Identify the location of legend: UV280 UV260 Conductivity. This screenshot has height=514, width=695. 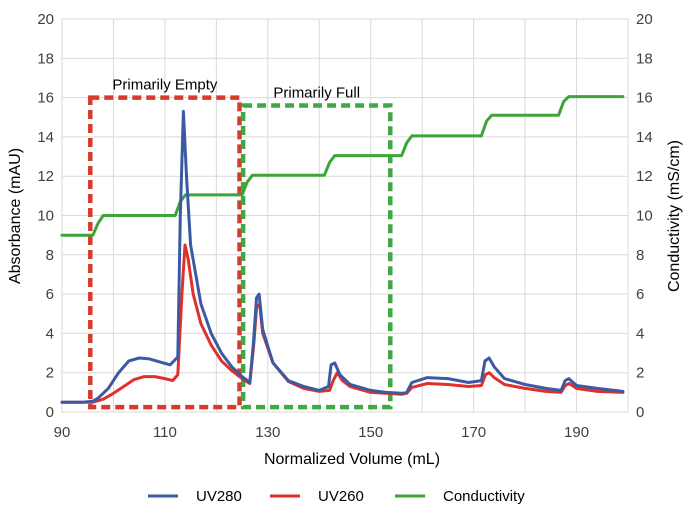
(336, 496).